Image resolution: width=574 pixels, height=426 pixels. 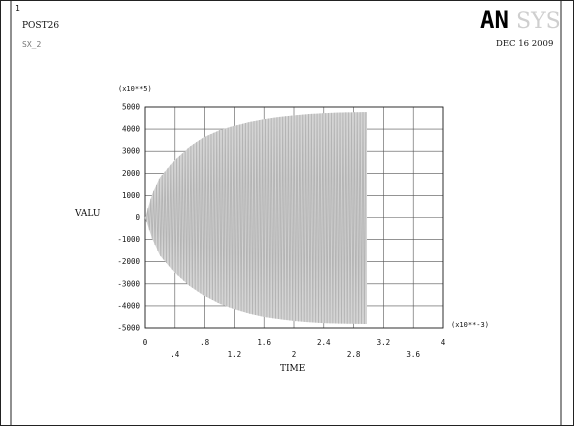 What do you see at coordinates (131, 129) in the screenshot?
I see `y-tick-label-9: 4000` at bounding box center [131, 129].